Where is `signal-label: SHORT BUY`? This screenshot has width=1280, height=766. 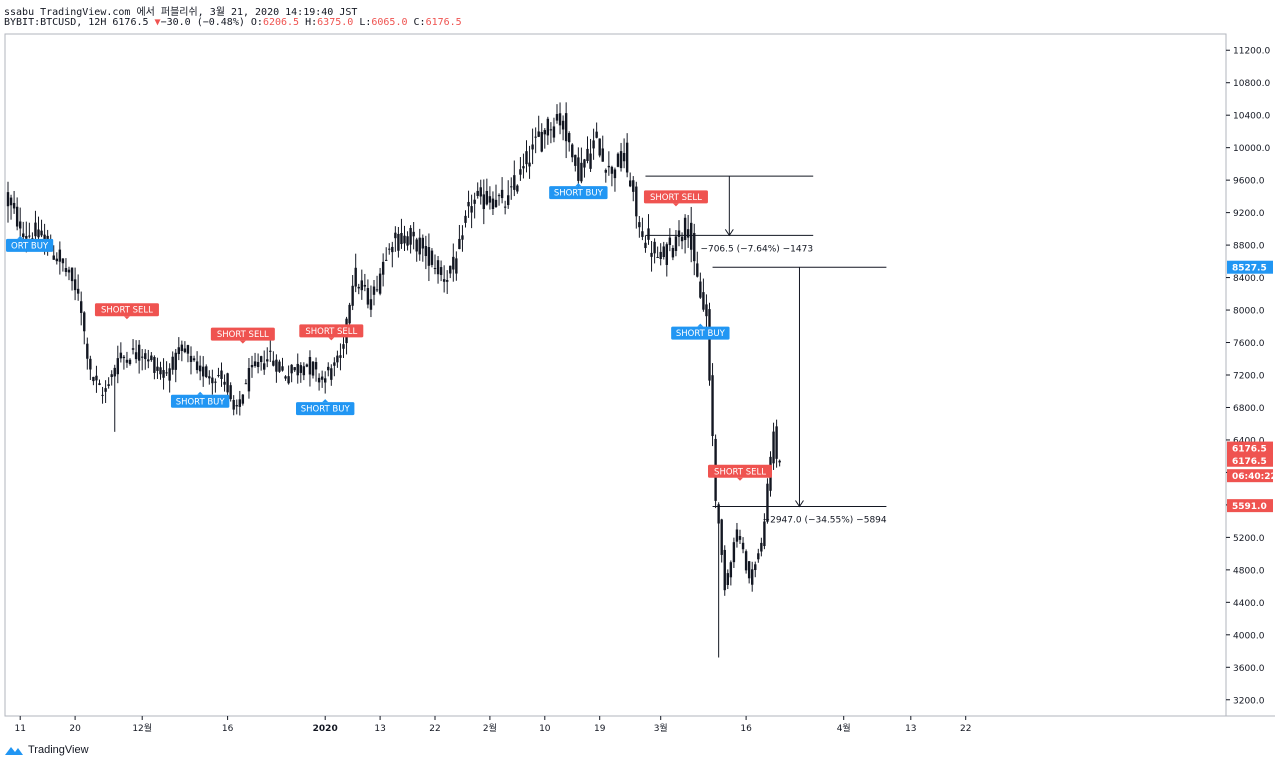
signal-label: SHORT BUY is located at coordinates (326, 410).